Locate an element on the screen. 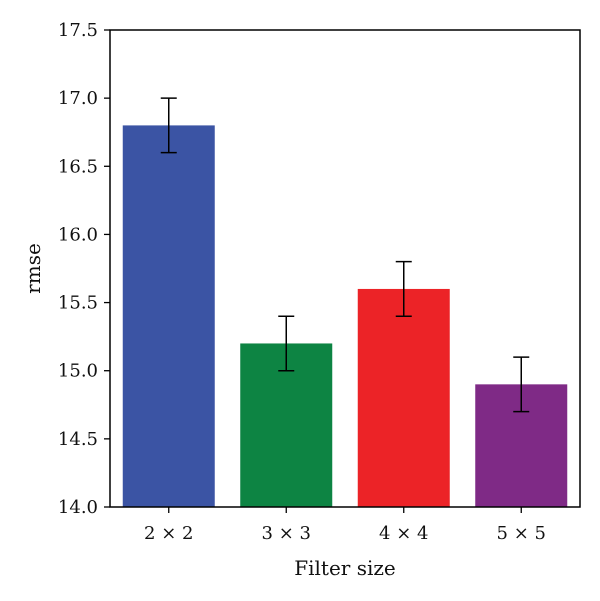 The image size is (600, 601). y-tick-label: 17.0 is located at coordinates (78, 98).